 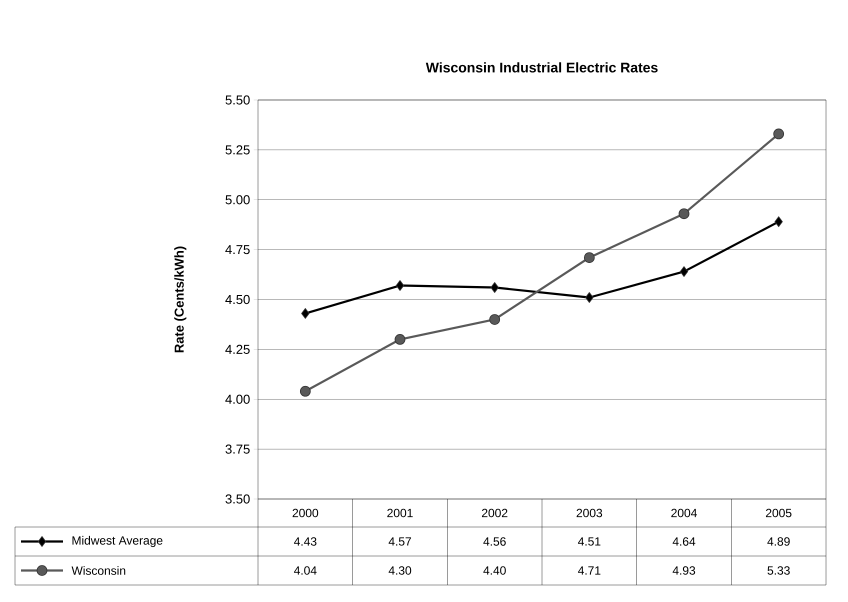 I want to click on data-label: 4.89, so click(x=778, y=541).